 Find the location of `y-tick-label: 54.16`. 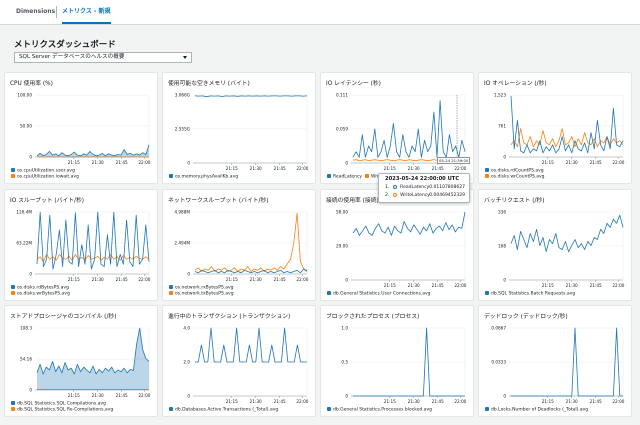

y-tick-label: 54.16 is located at coordinates (26, 359).